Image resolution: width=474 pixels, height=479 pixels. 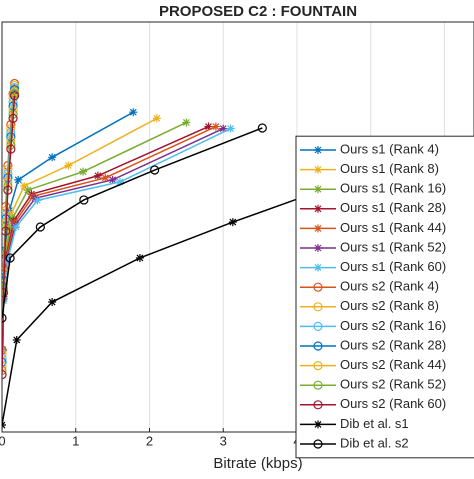 I want to click on legend-label: Dib et al. s1, so click(x=374, y=423).